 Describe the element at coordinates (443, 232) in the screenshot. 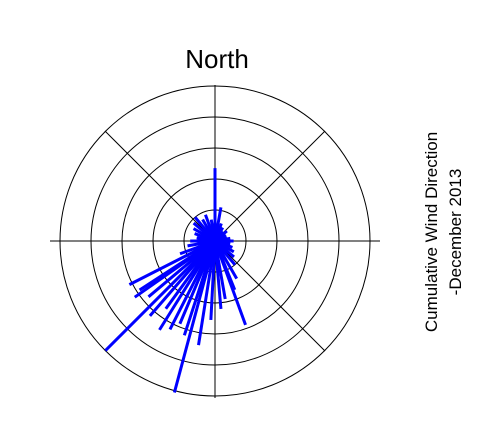

I see `side-text-group: Cumulative Wind Direction -December 2013` at that location.